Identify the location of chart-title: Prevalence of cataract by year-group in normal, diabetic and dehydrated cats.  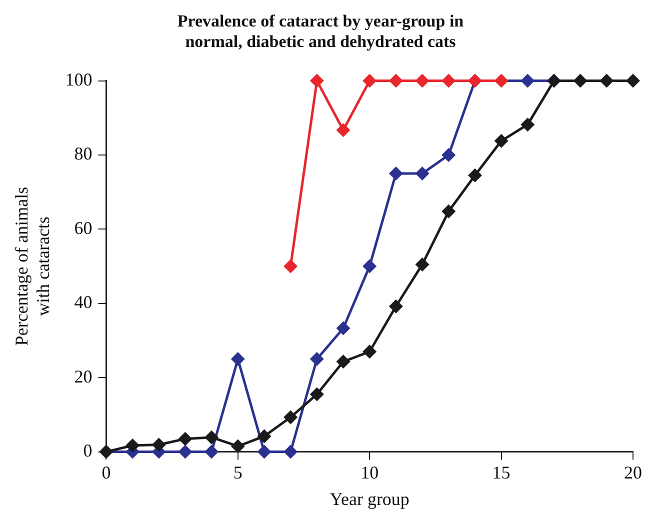
(320, 31).